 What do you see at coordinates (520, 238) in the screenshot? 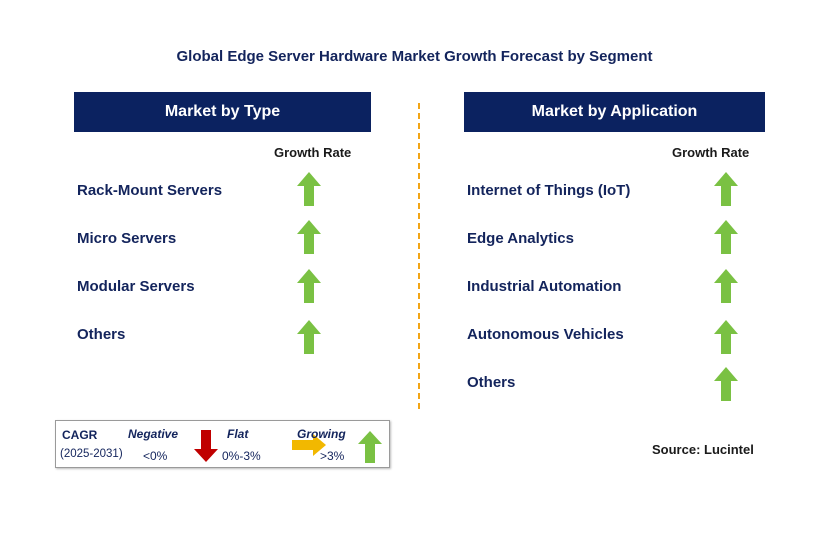
I see `application-row-label: Edge Analytics` at bounding box center [520, 238].